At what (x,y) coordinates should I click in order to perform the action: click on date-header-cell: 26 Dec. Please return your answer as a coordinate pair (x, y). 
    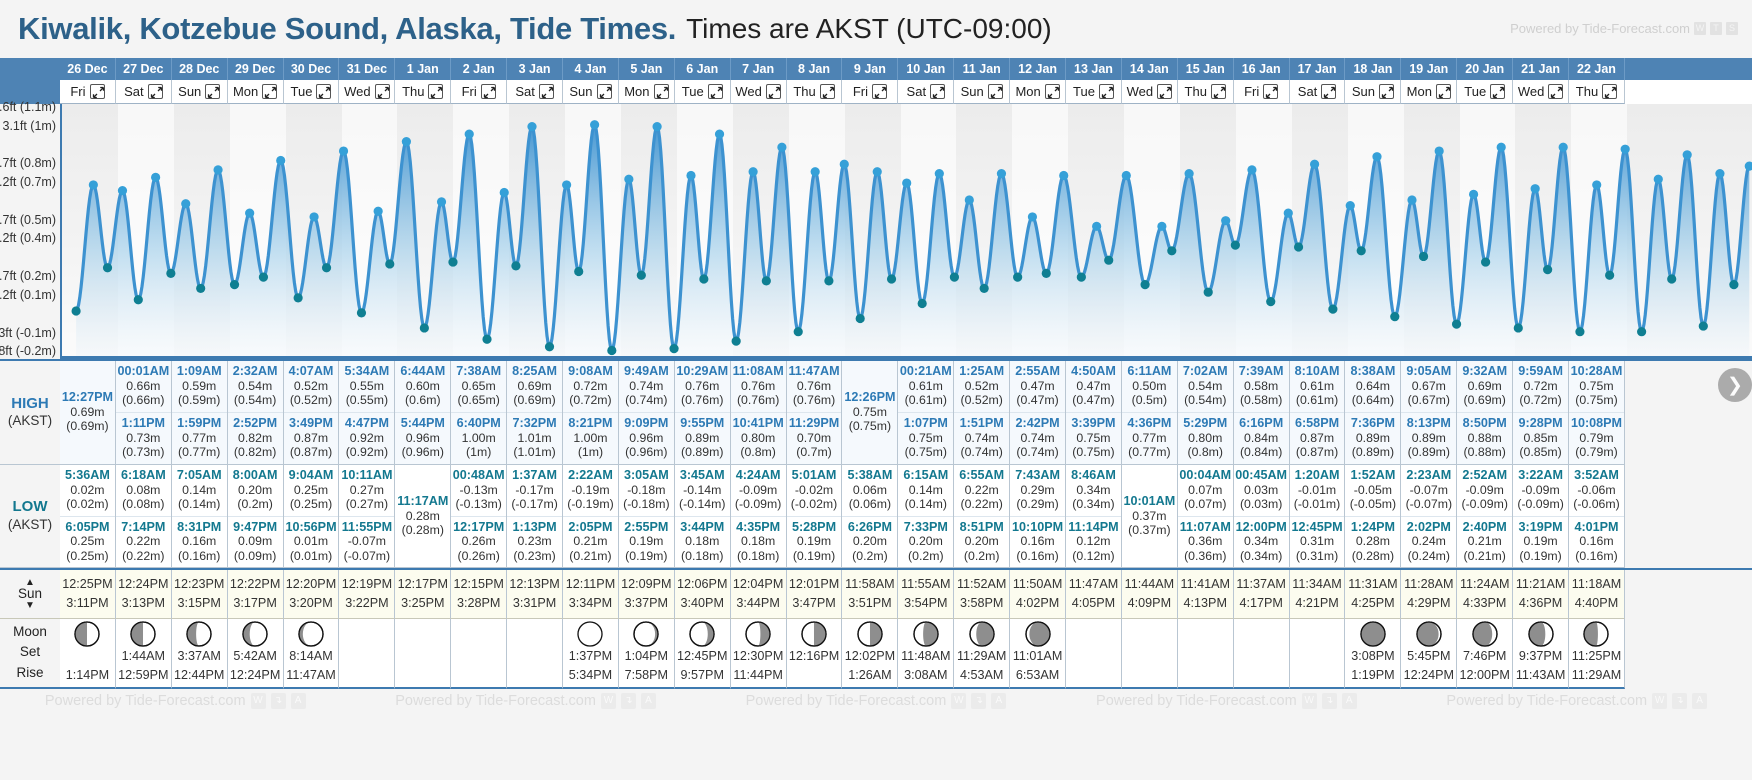
    Looking at the image, I should click on (88, 69).